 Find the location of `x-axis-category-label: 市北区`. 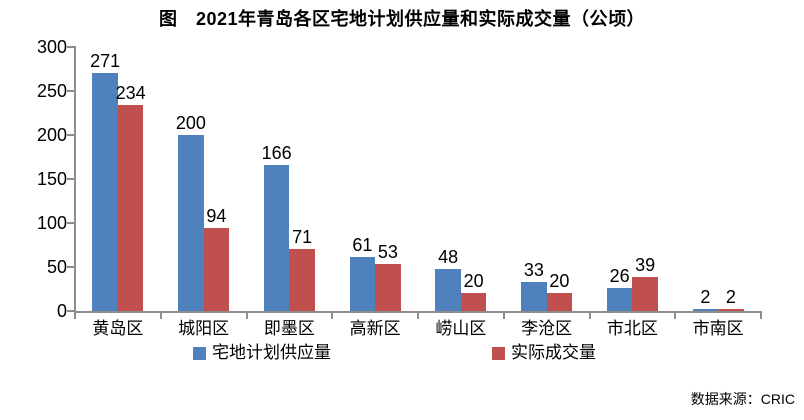

x-axis-category-label: 市北区 is located at coordinates (632, 328).